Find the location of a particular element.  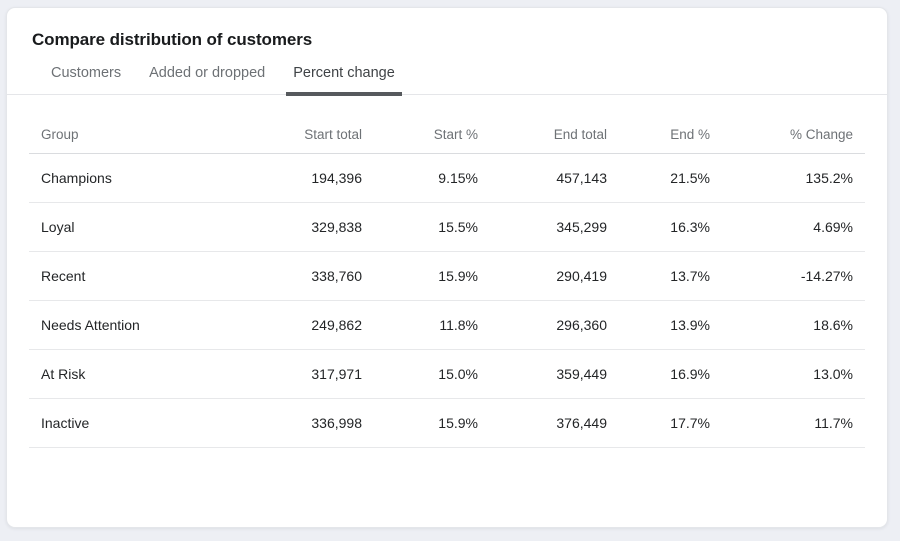

end-total-cell: 296,360 is located at coordinates (581, 325).